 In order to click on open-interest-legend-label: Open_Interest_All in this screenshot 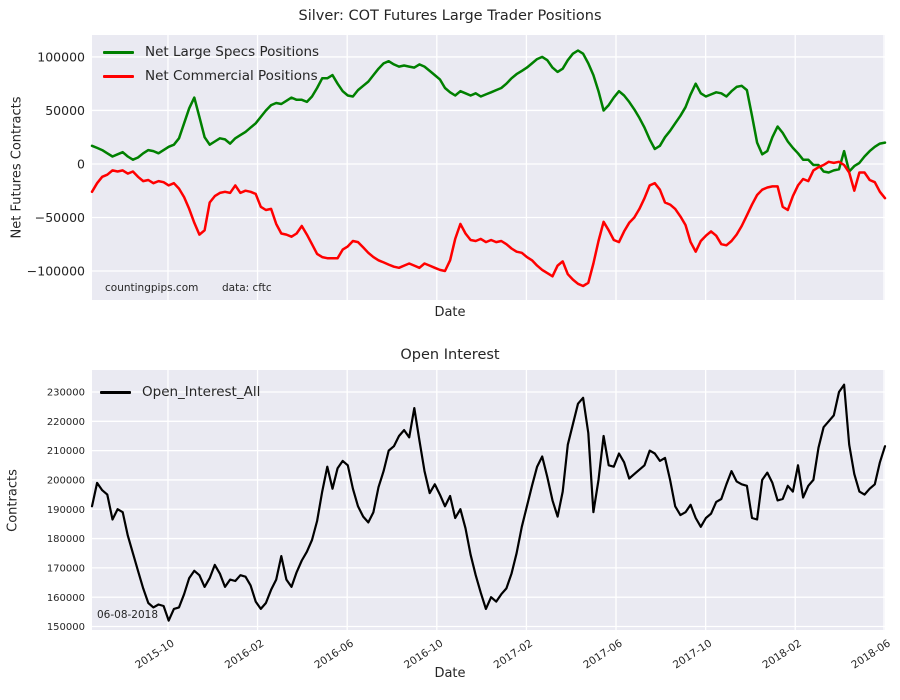, I will do `click(201, 392)`.